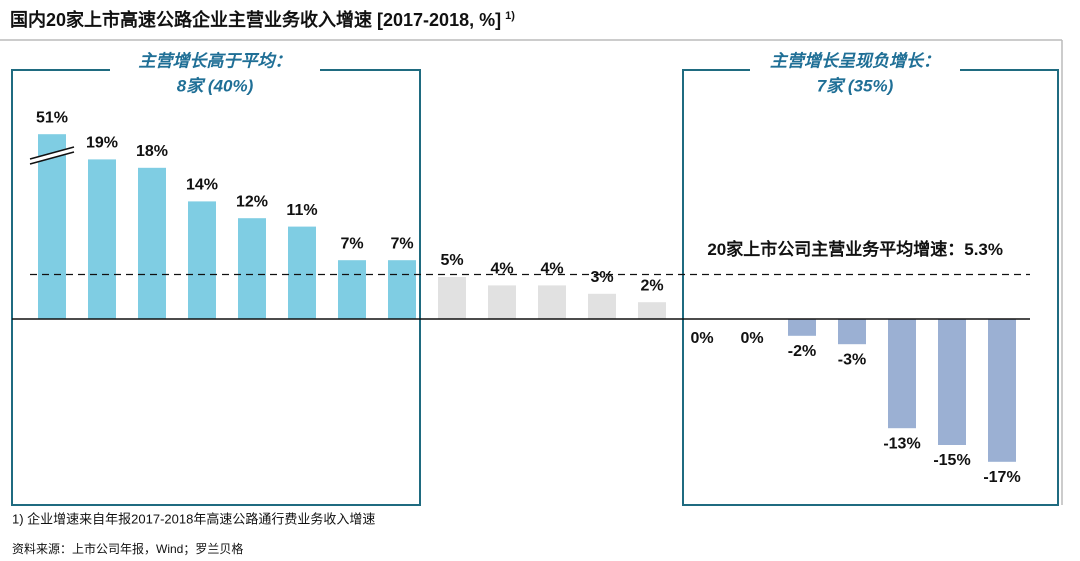 The height and width of the screenshot is (561, 1080). What do you see at coordinates (852, 359) in the screenshot?
I see `value-label: -3%` at bounding box center [852, 359].